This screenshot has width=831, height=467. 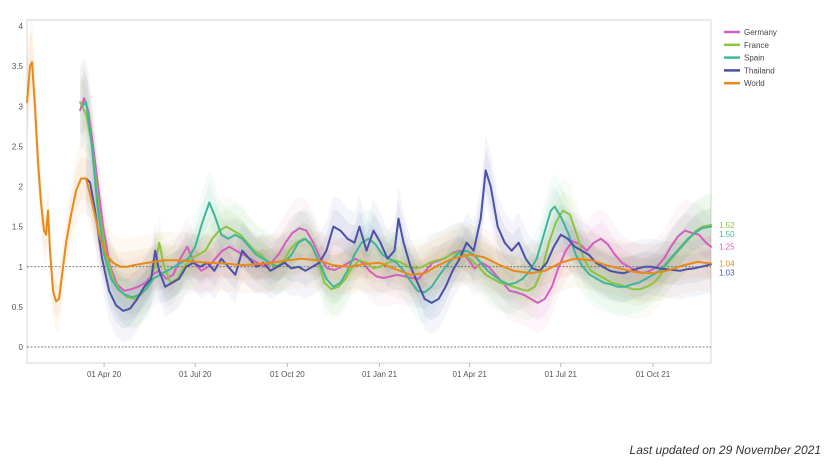 I want to click on end-label-spain: 1.50, so click(x=727, y=234).